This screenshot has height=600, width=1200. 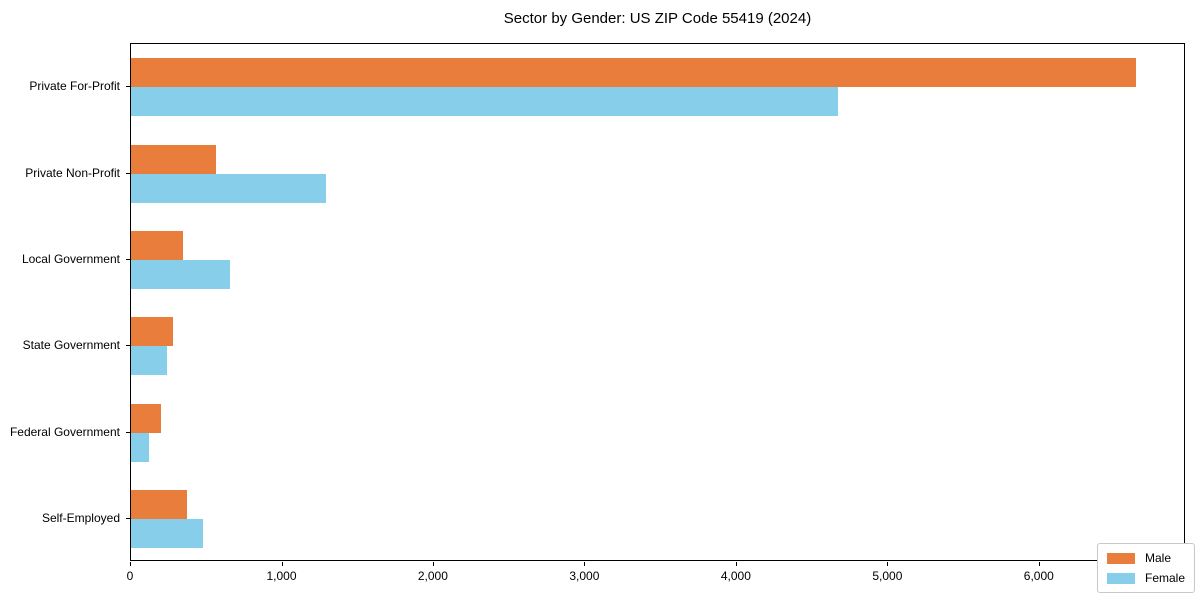 I want to click on bar-male-state-government, so click(x=152, y=331).